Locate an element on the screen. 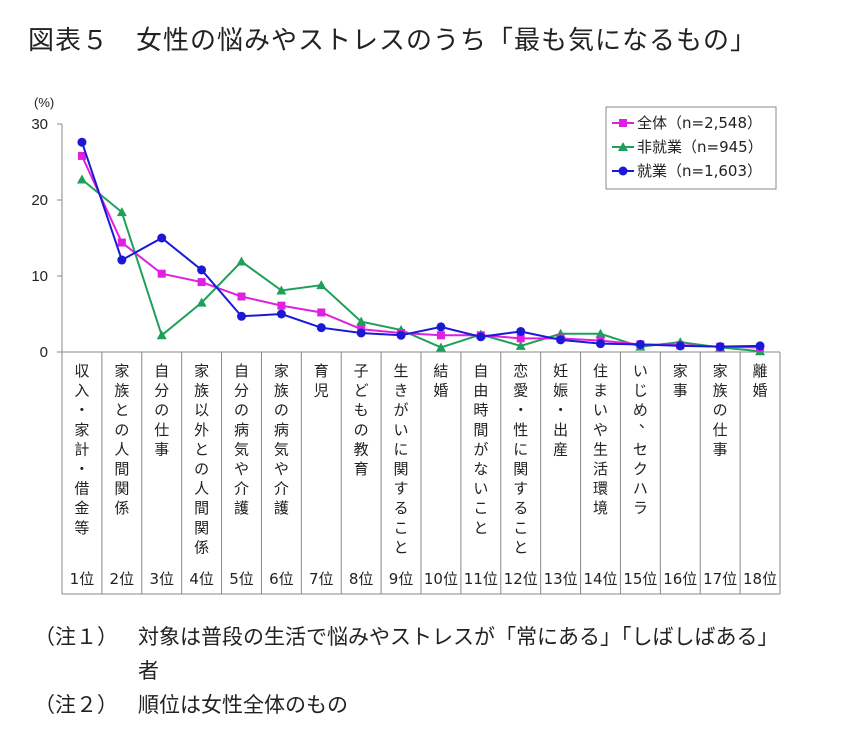 The image size is (866, 751). category-char: ど is located at coordinates (361, 391).